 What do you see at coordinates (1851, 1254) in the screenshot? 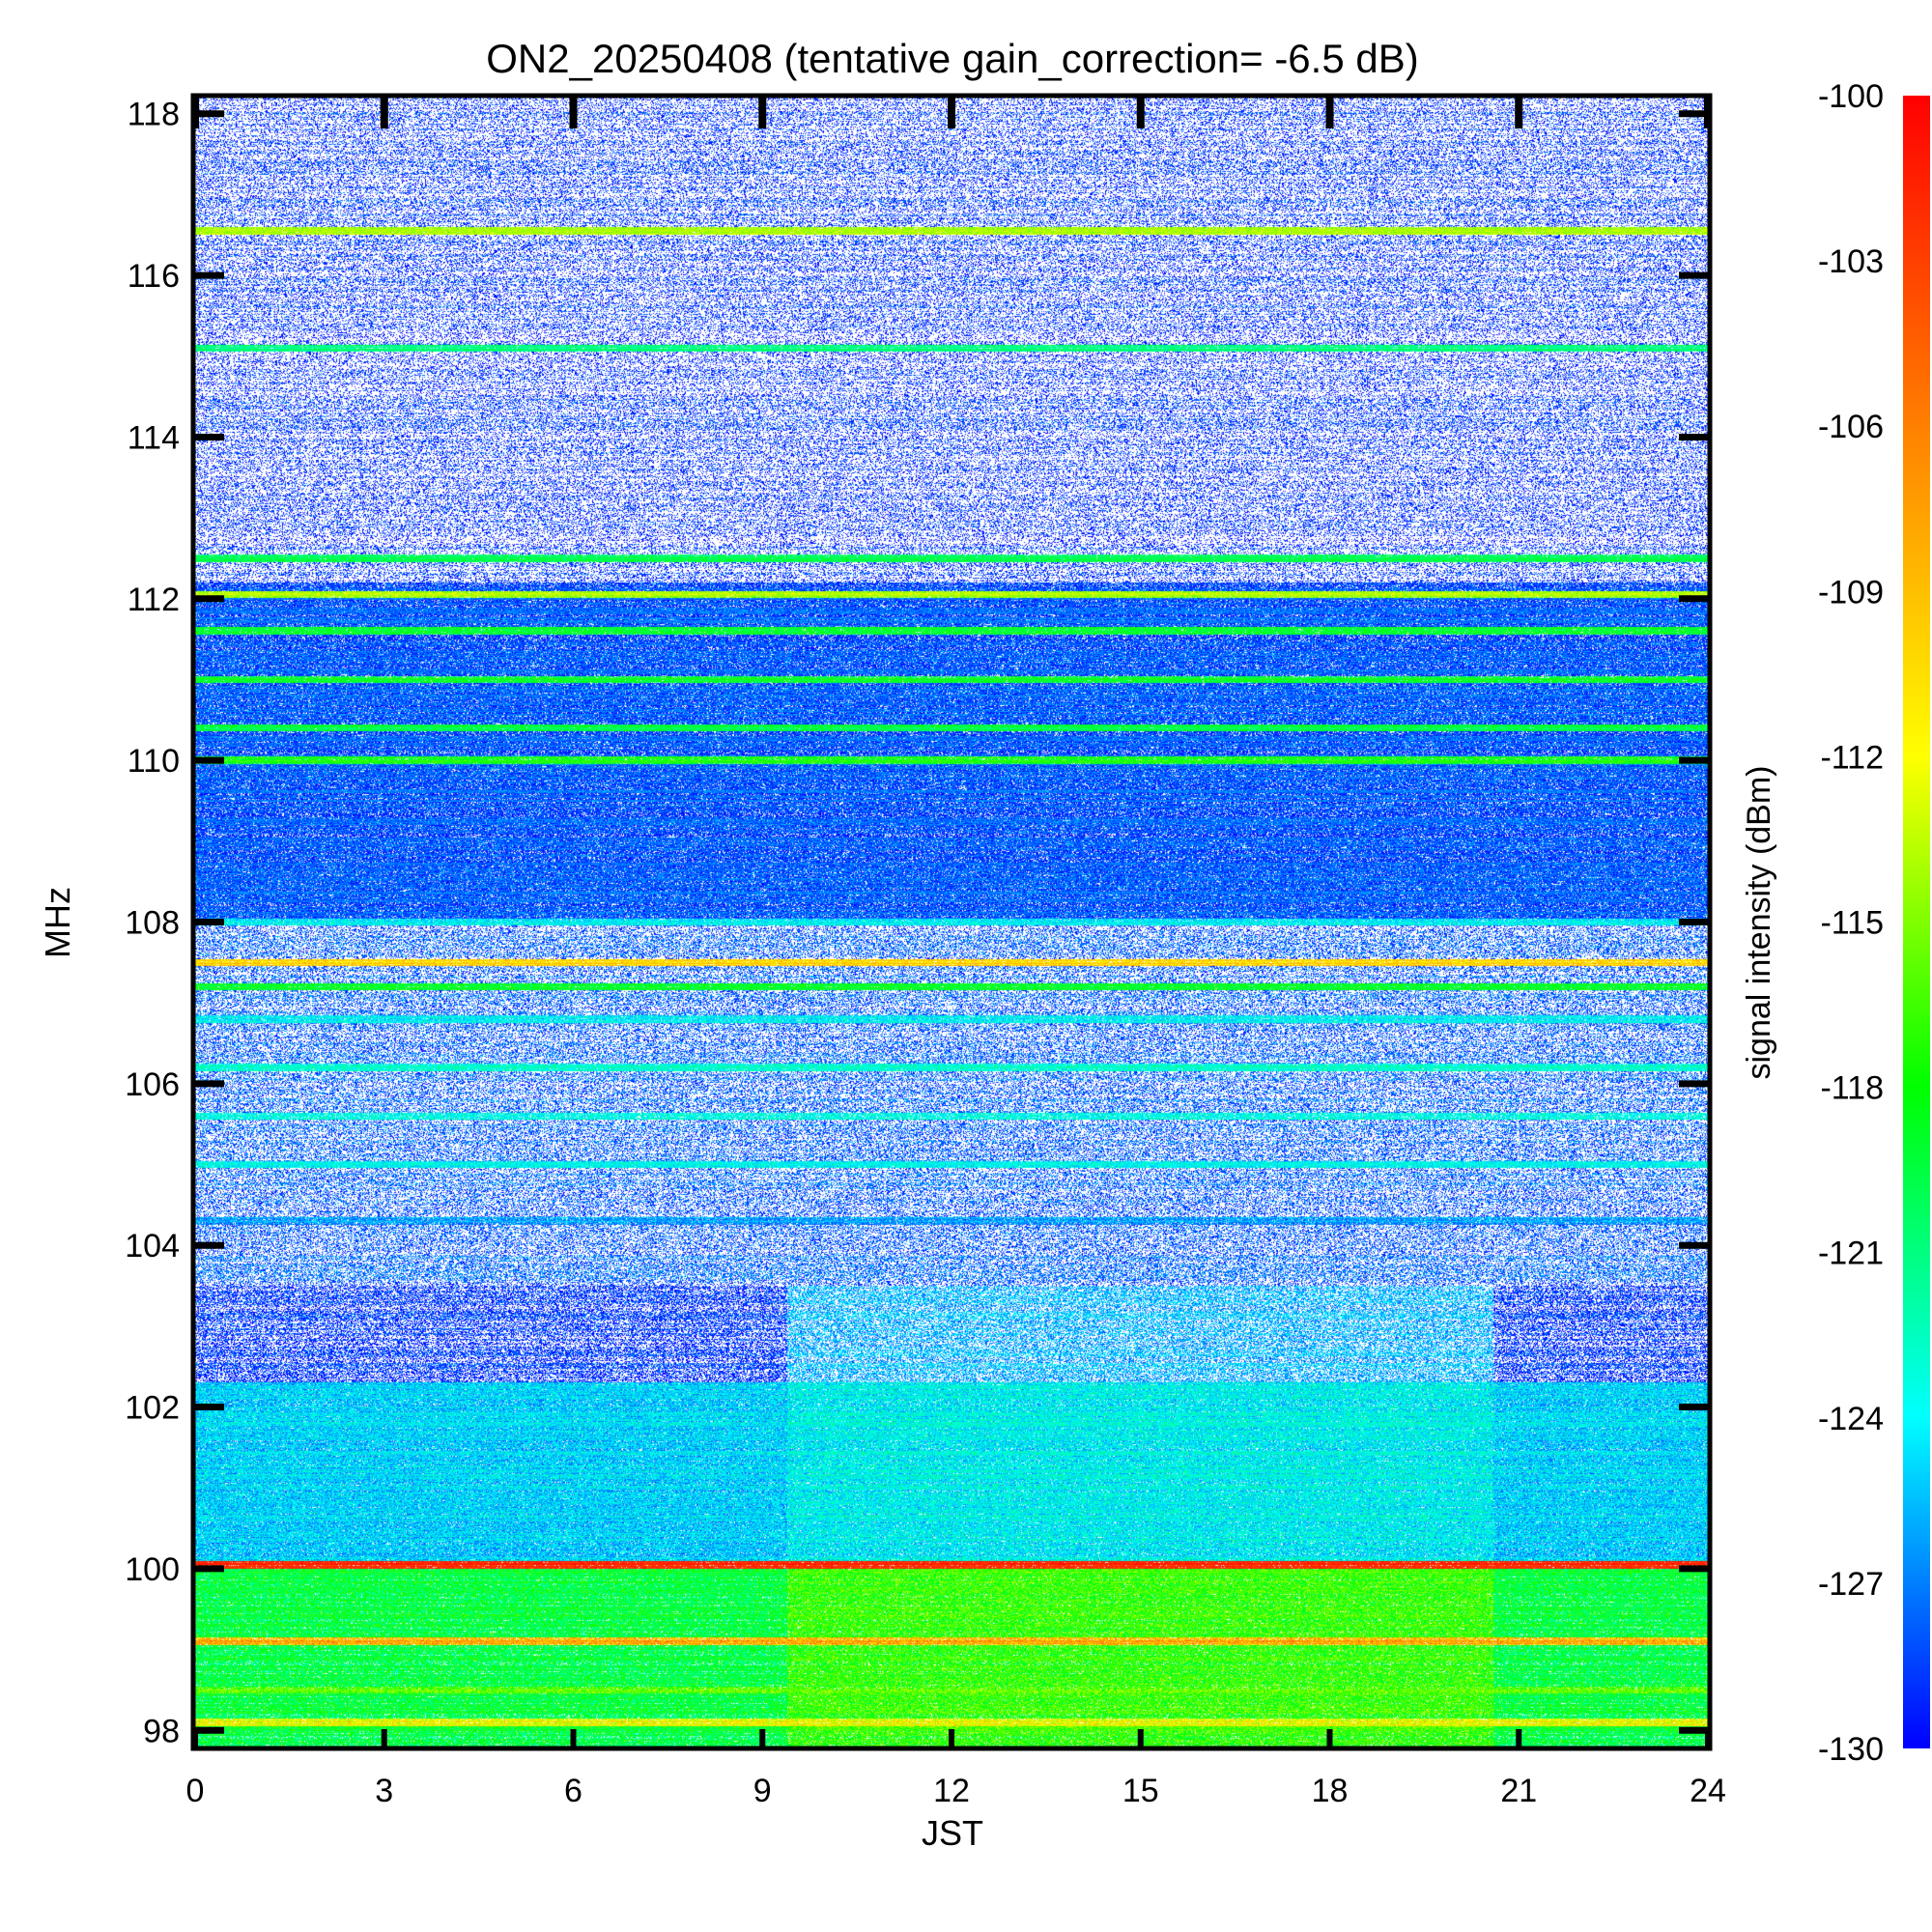
I see `colorbar-tick-label: -121` at bounding box center [1851, 1254].